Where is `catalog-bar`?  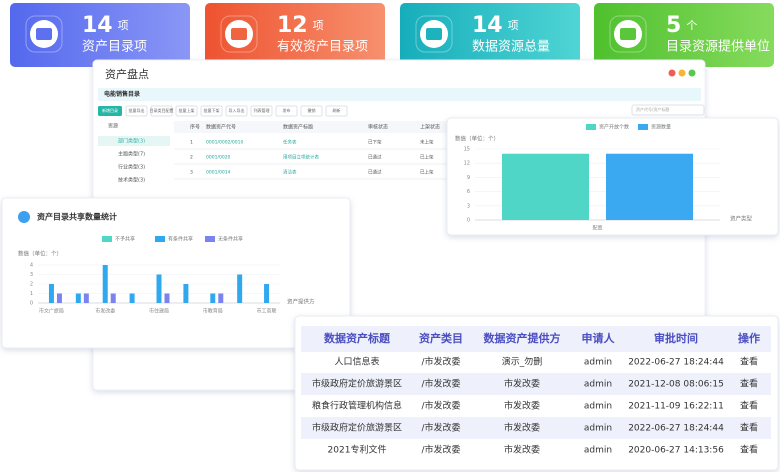 catalog-bar is located at coordinates (399, 94).